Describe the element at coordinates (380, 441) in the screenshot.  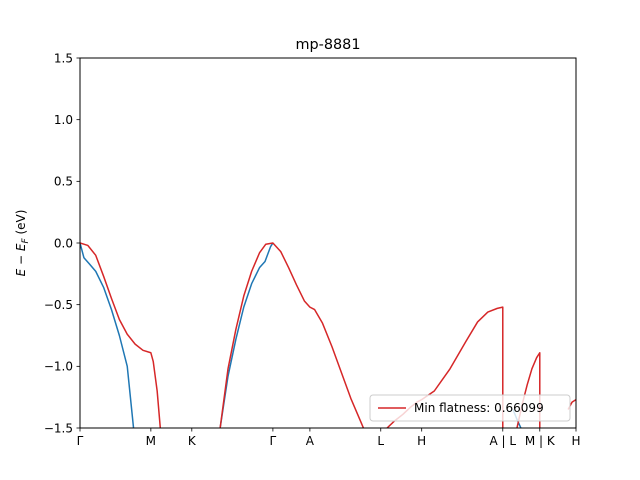
I see `x-tick-label-6: L` at that location.